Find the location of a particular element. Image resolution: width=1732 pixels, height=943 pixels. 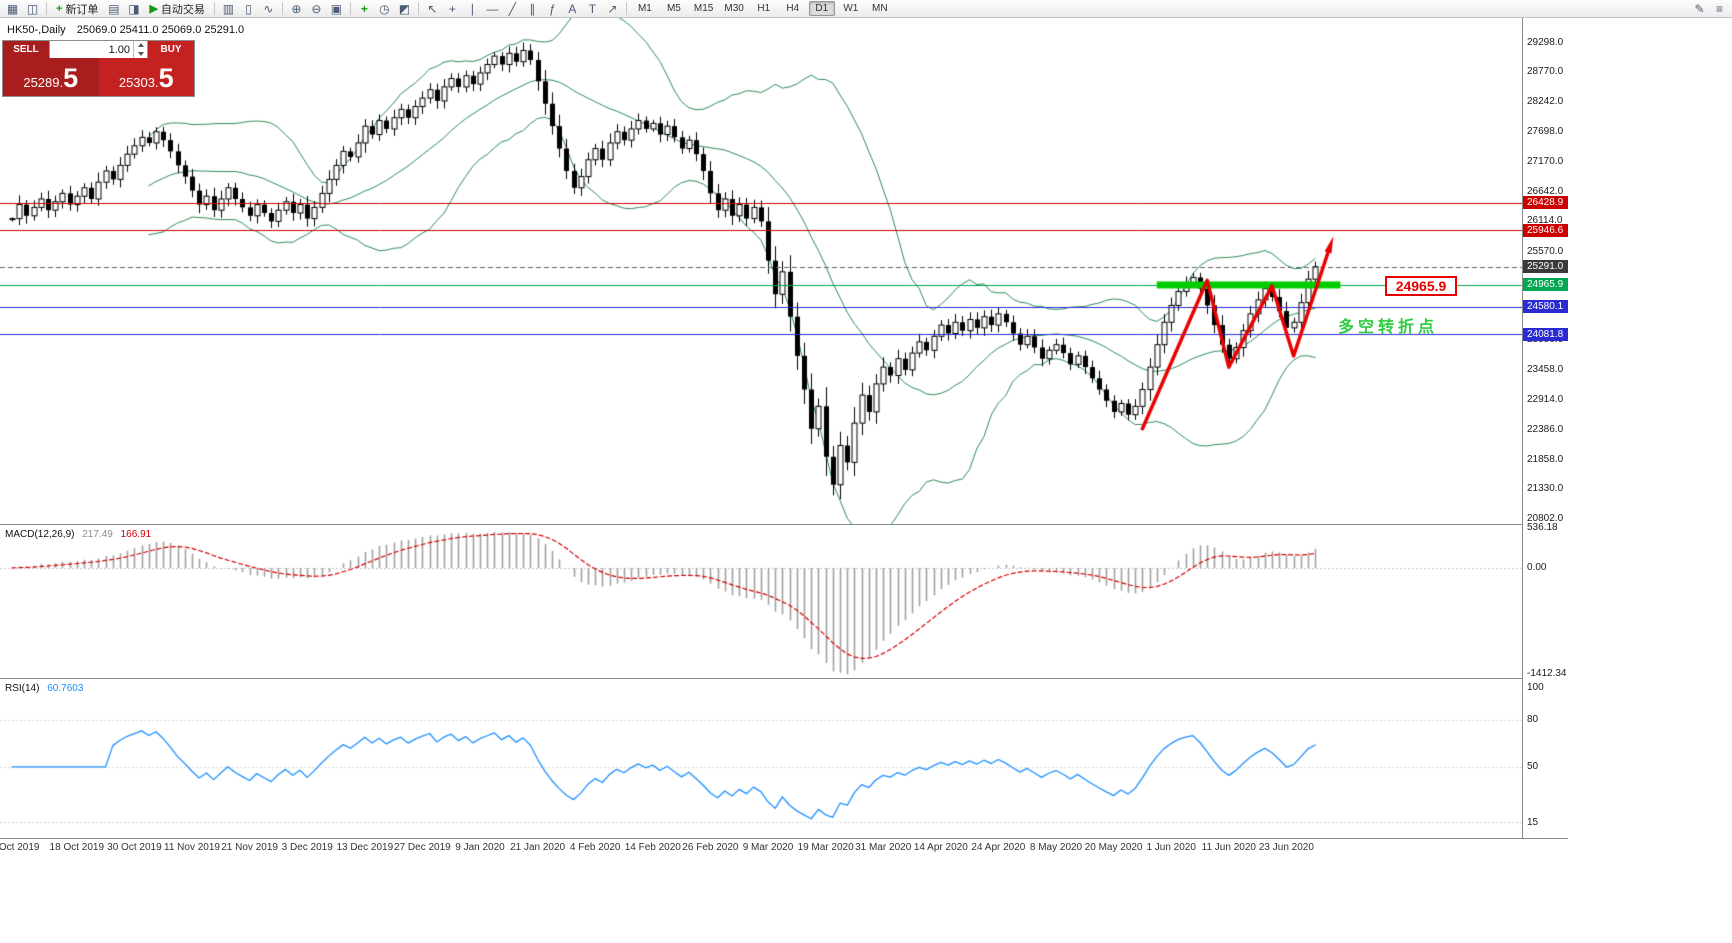

timeframe-button-m5: M5 is located at coordinates (673, 8).